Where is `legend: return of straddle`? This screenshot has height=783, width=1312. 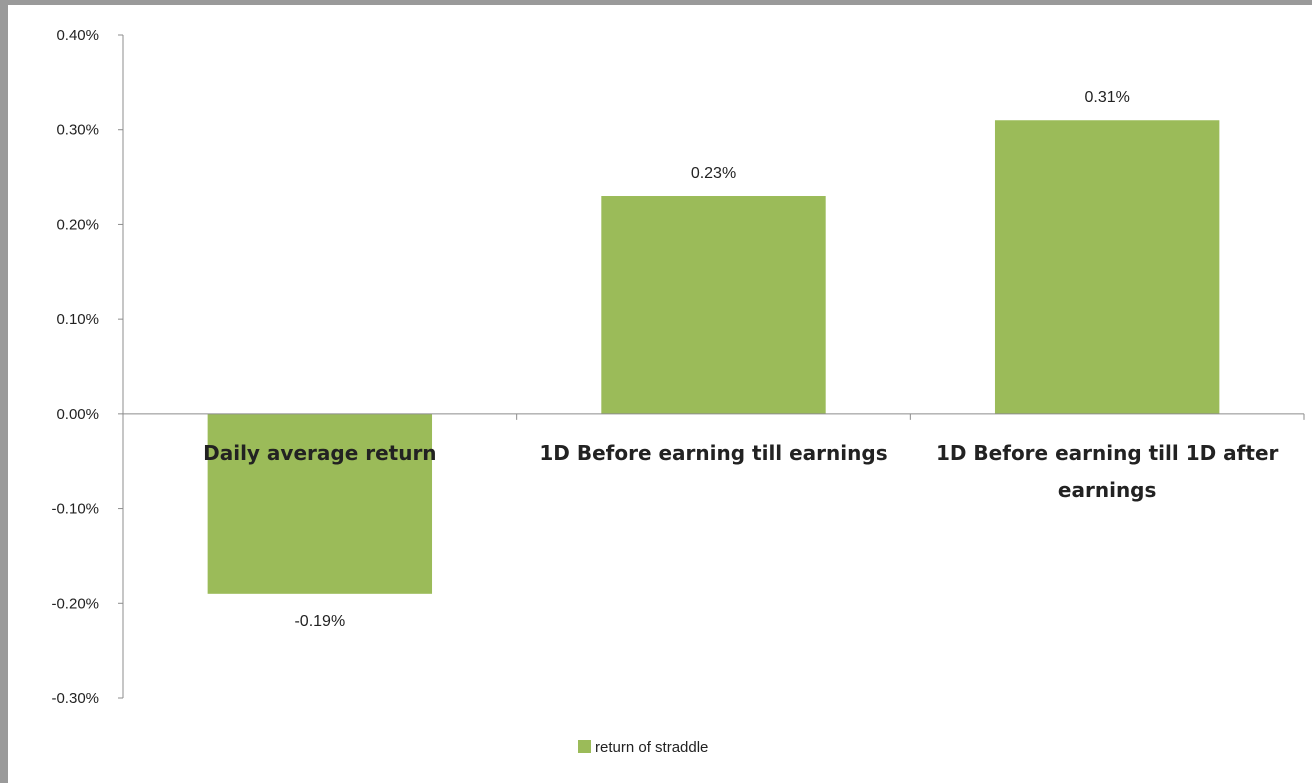 legend: return of straddle is located at coordinates (643, 747).